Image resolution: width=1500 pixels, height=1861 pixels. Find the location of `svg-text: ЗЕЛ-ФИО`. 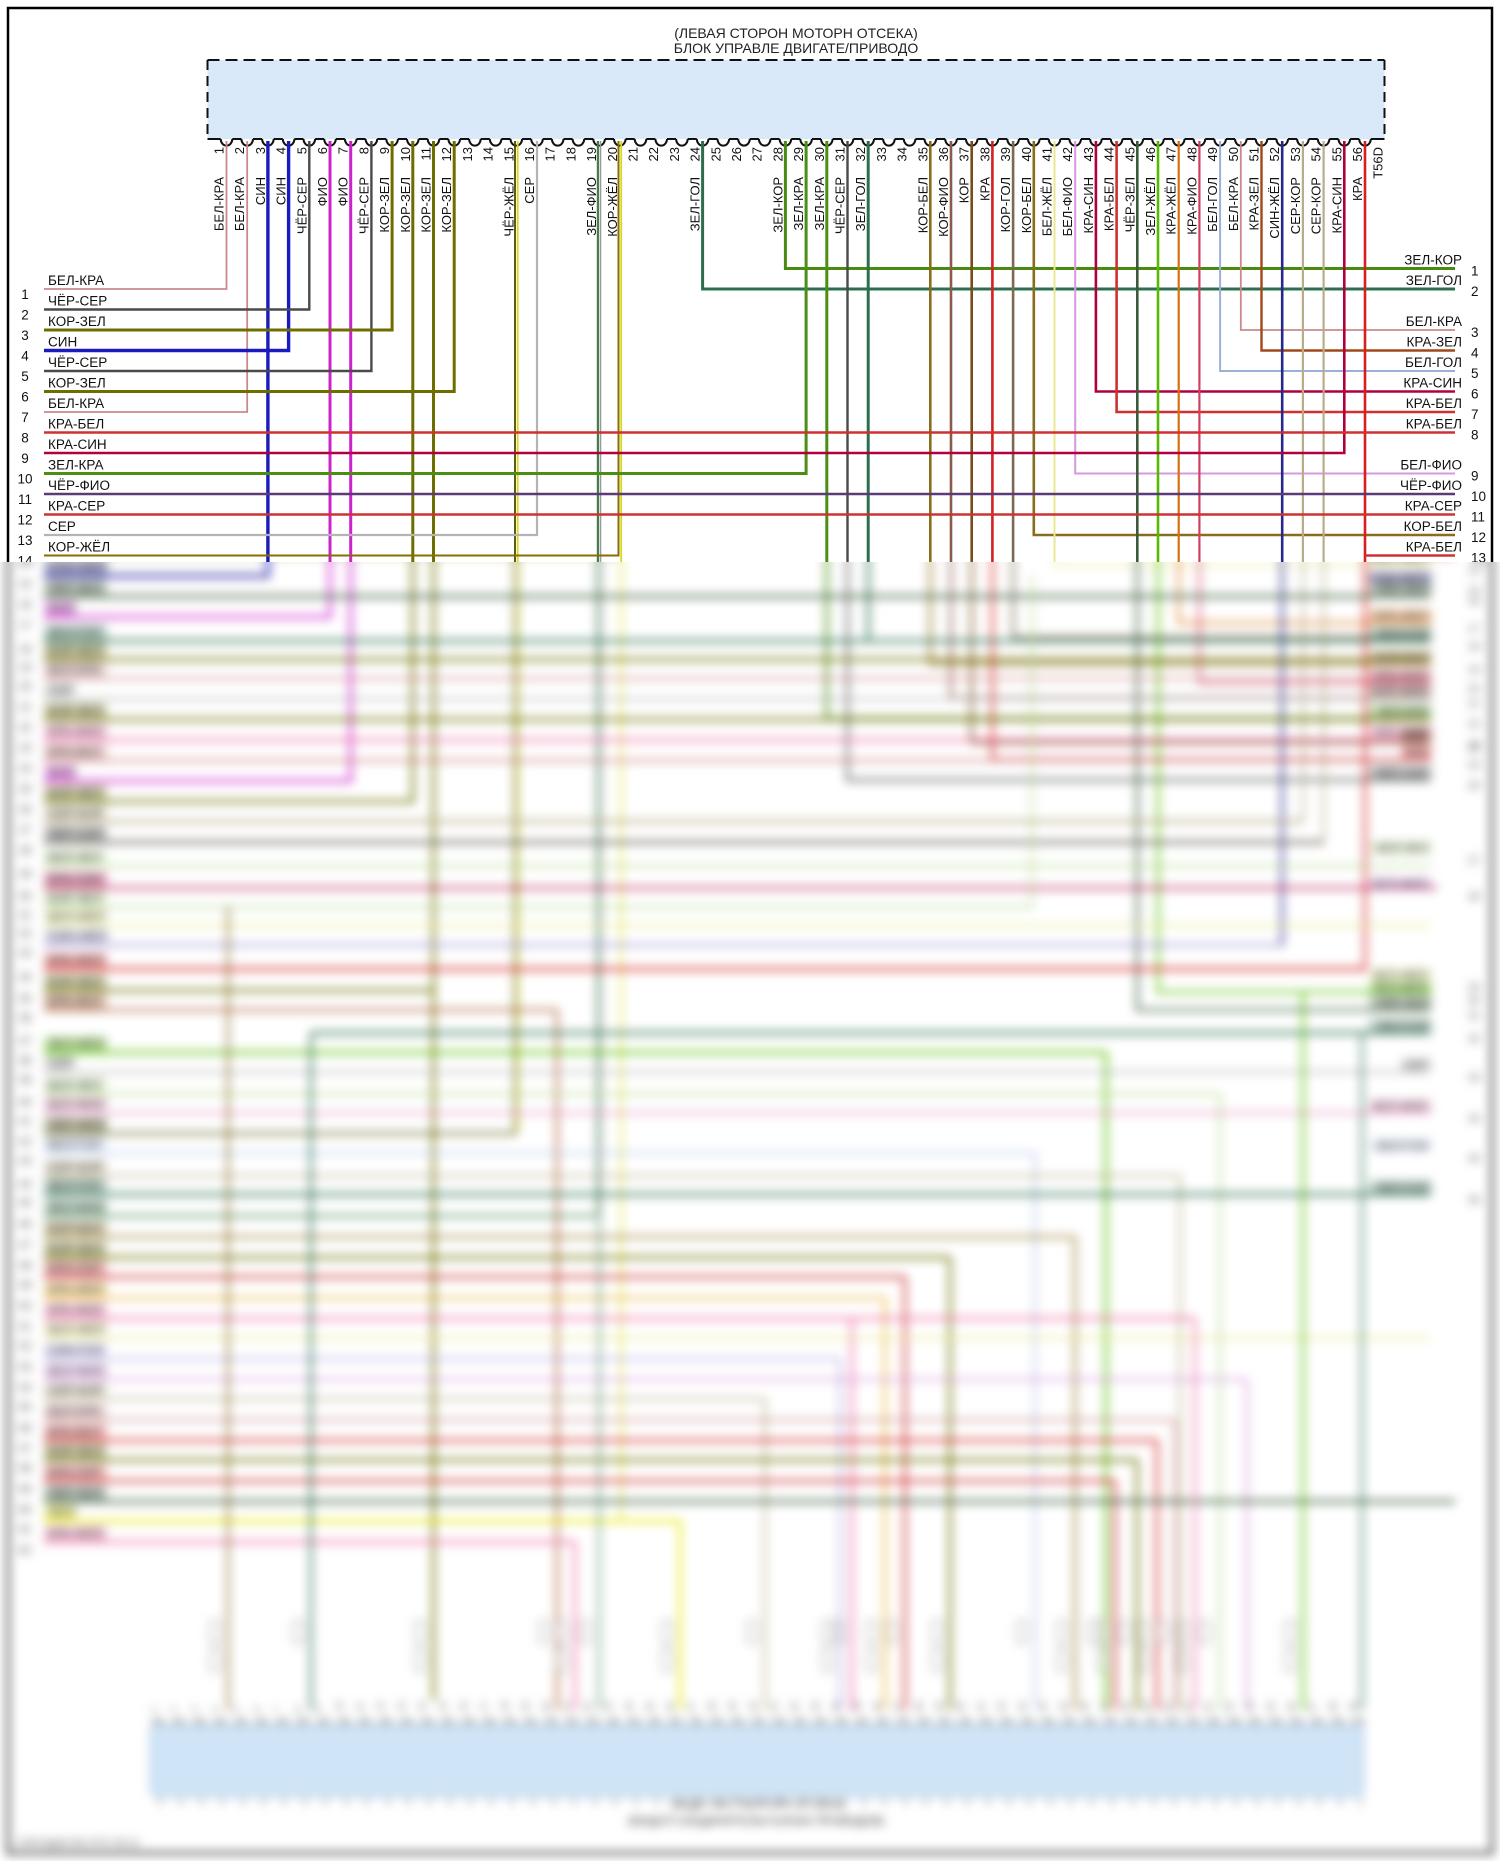

svg-text: ЗЕЛ-ФИО is located at coordinates (591, 206).